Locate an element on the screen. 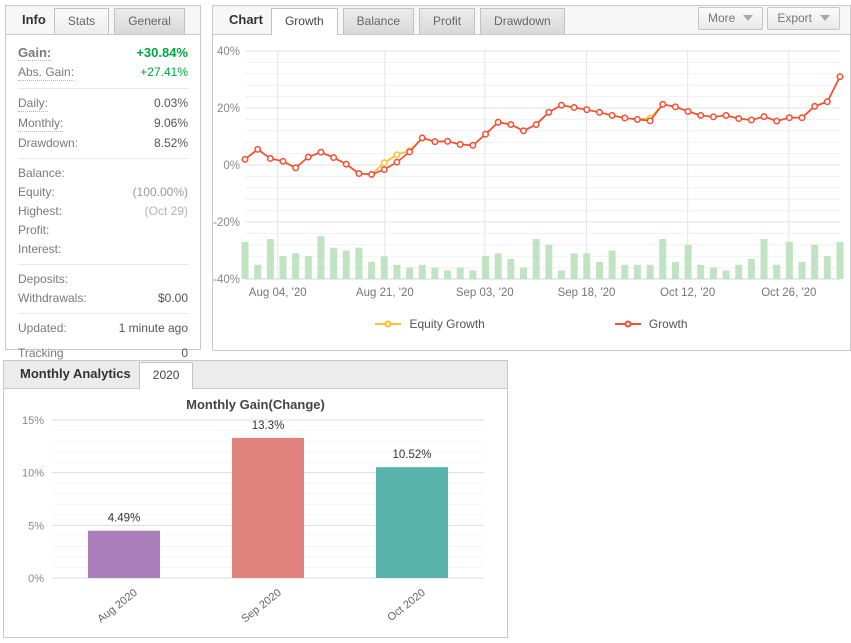 Image resolution: width=851 pixels, height=643 pixels. legend-item-equity-growth: Equity Growth is located at coordinates (430, 324).